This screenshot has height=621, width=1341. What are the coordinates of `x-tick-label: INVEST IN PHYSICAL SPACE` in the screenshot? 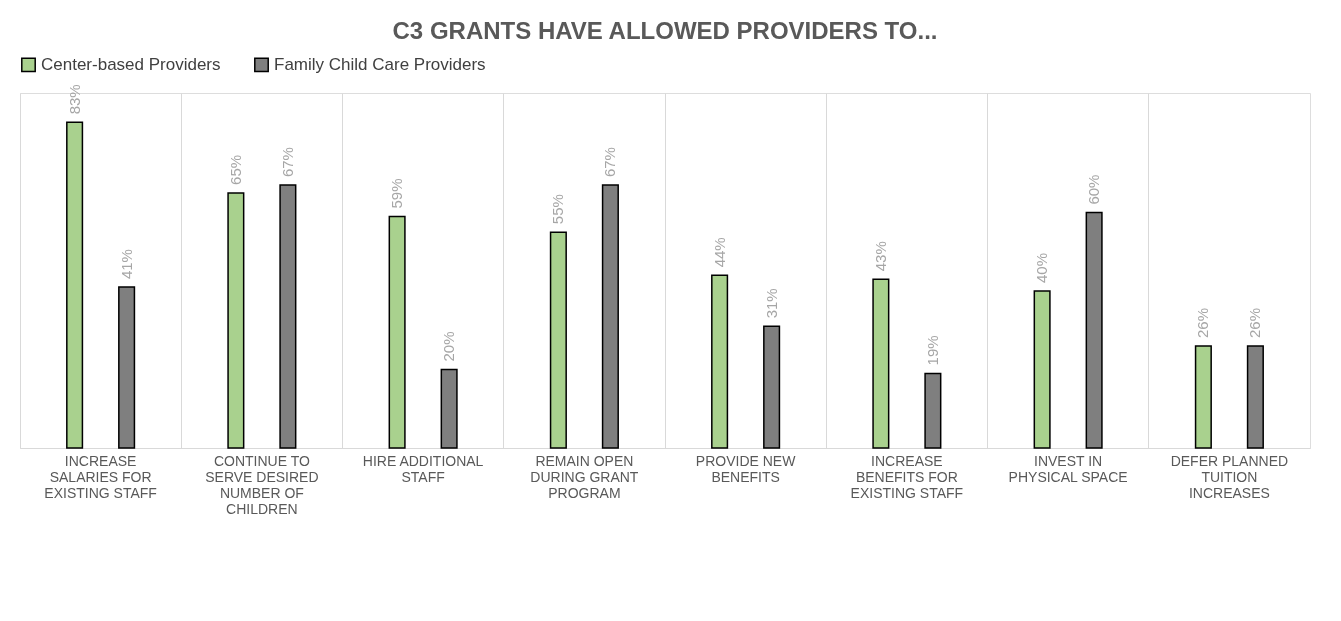 It's located at (1068, 468).